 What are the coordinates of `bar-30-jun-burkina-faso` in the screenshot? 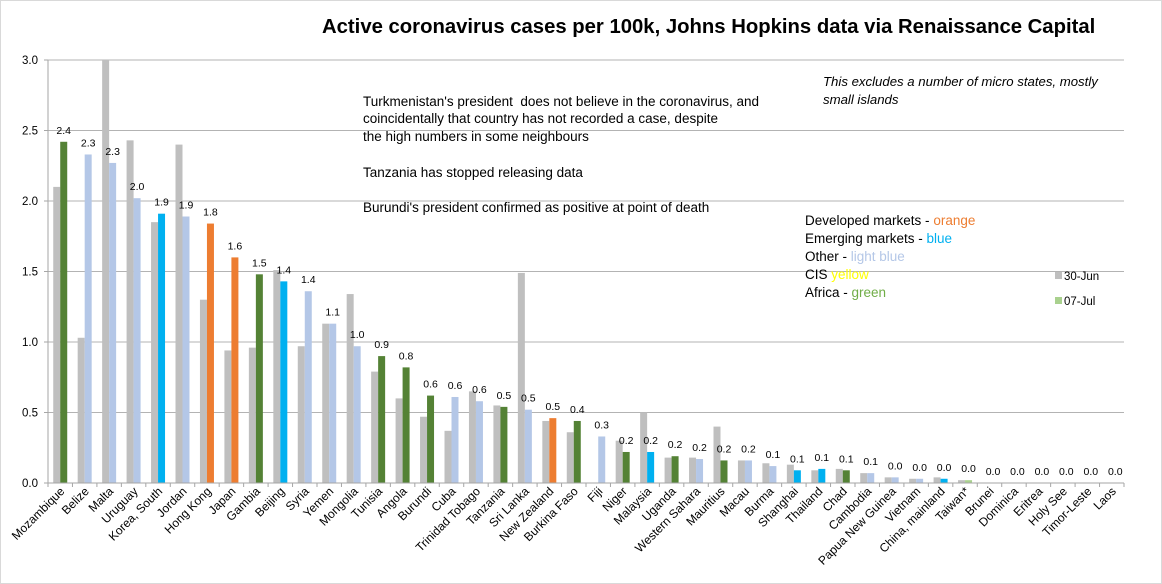 It's located at (570, 457).